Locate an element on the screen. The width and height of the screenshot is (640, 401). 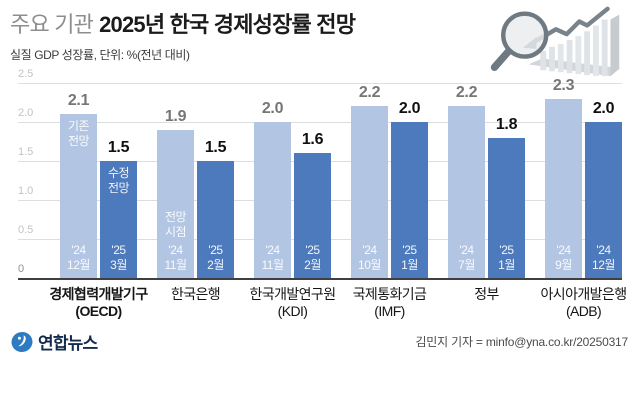
institution-label: 경제협력개발기구 (OECD) is located at coordinates (98, 302).